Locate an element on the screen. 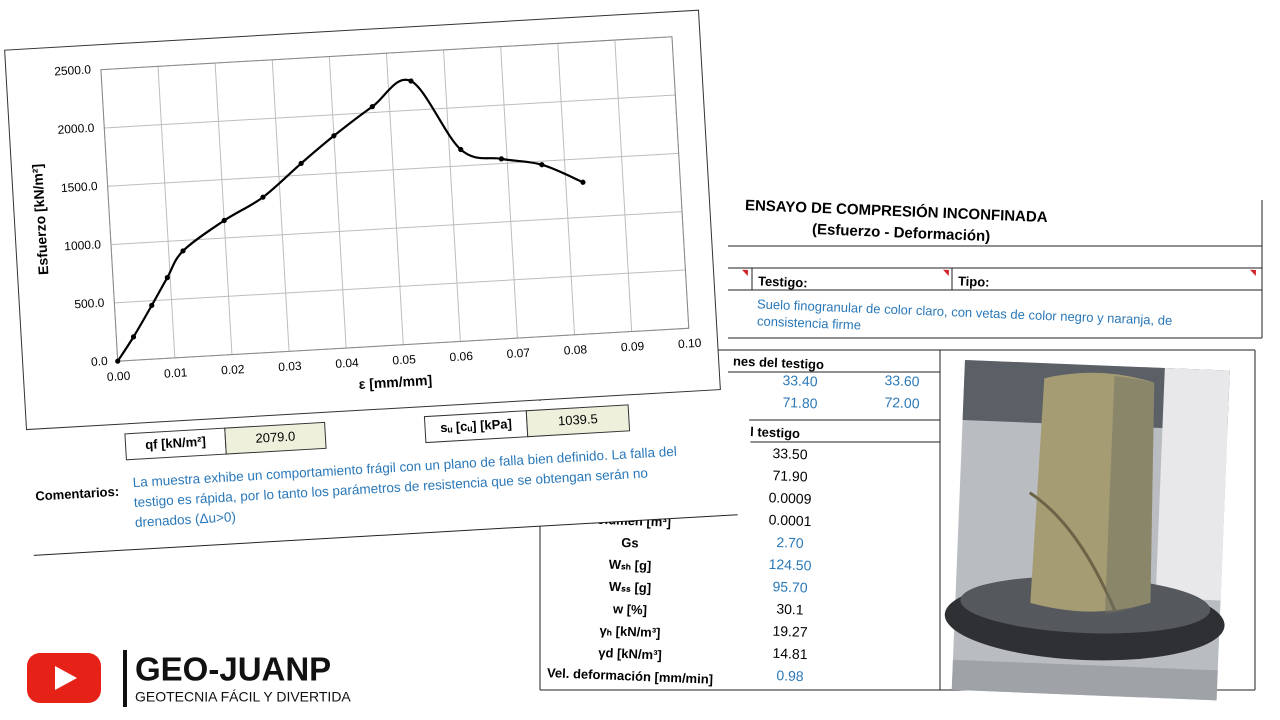  property-label: Vel. deformación [mm/min] is located at coordinates (630, 676).